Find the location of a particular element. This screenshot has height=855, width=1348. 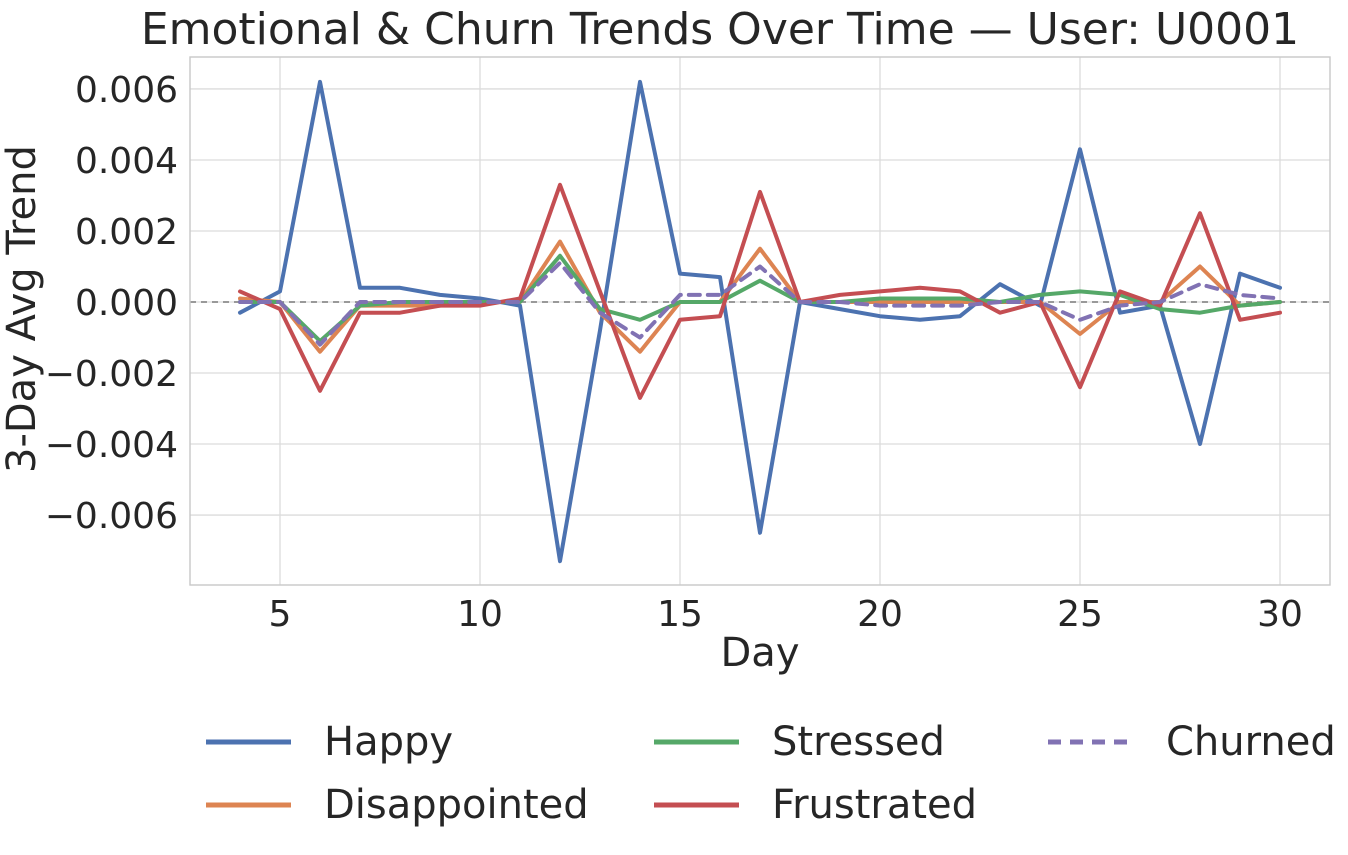

series-line-disappointed is located at coordinates (760, 296).